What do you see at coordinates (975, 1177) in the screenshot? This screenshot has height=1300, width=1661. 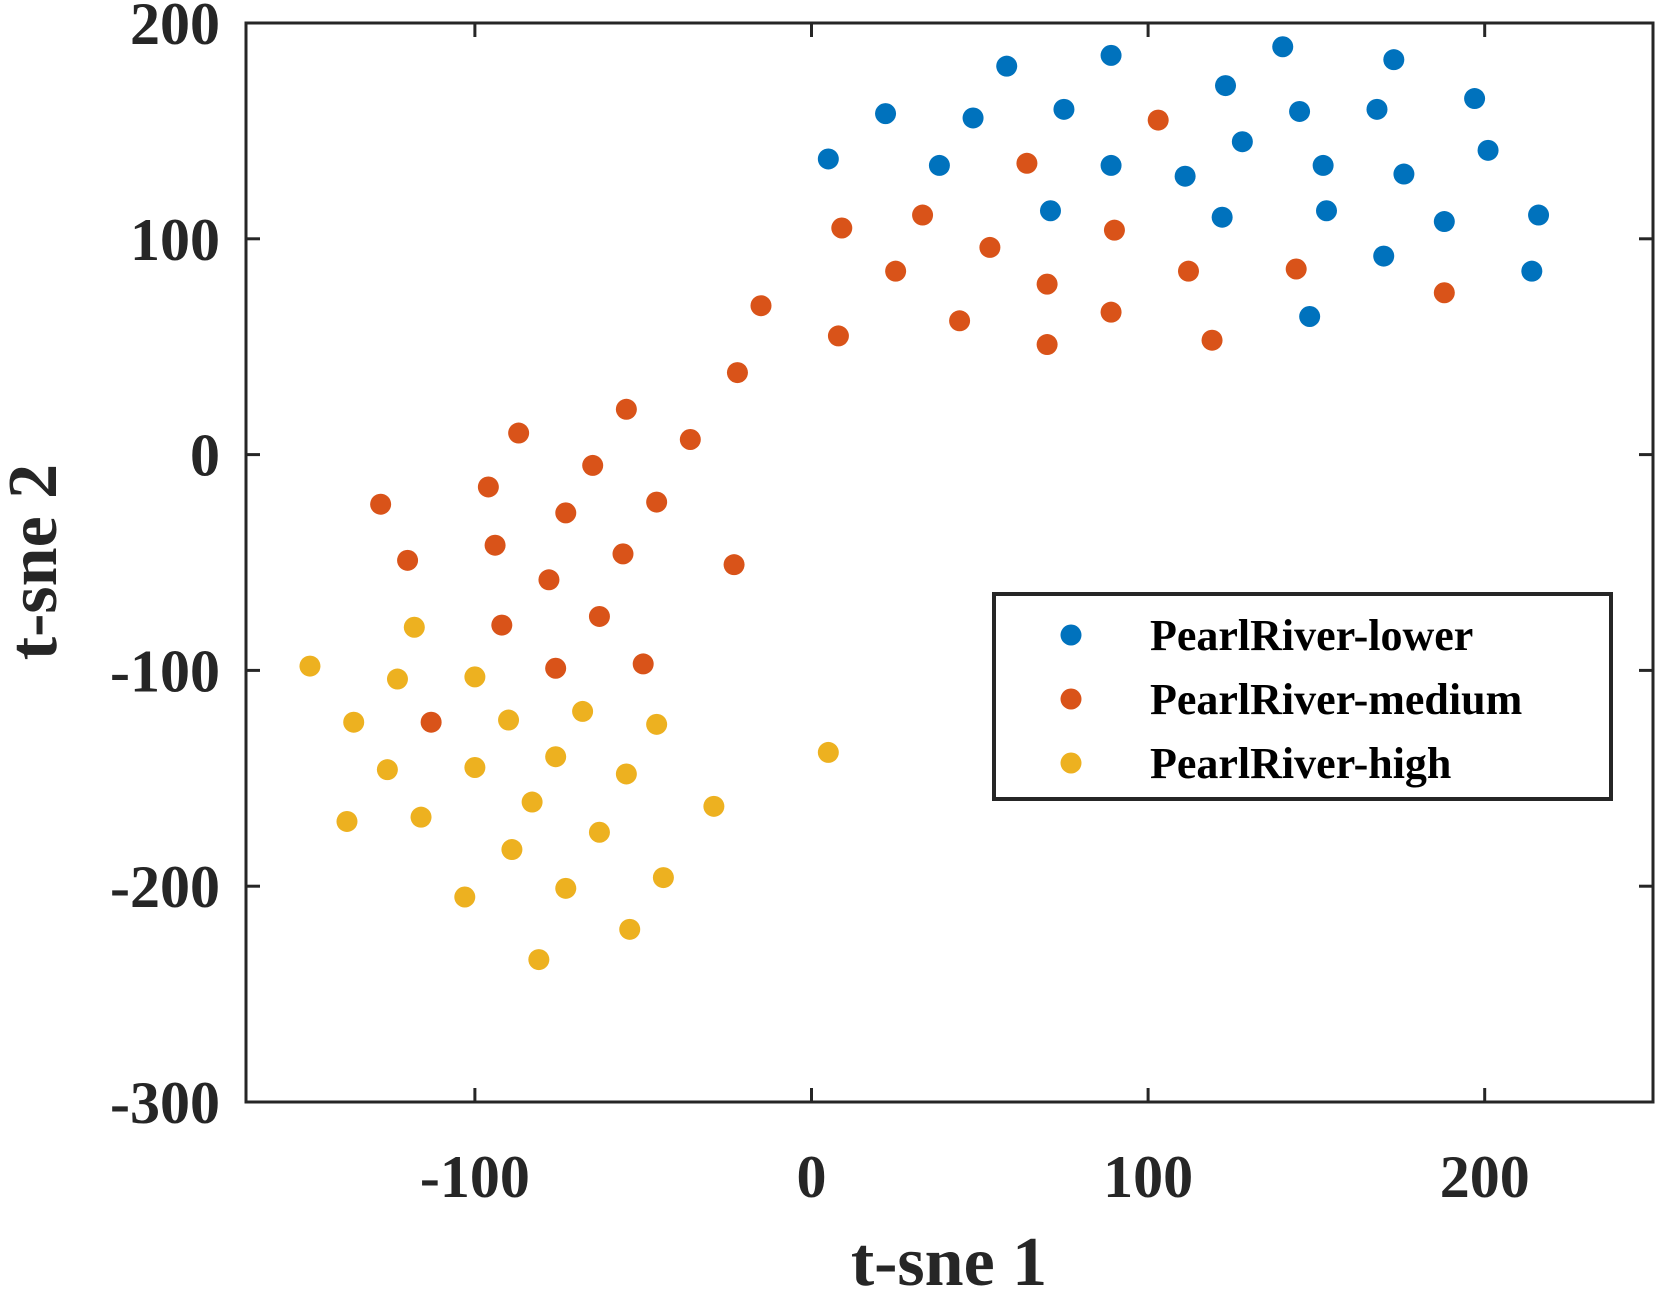 I see `x-tick-labels: -100 0 100 200` at bounding box center [975, 1177].